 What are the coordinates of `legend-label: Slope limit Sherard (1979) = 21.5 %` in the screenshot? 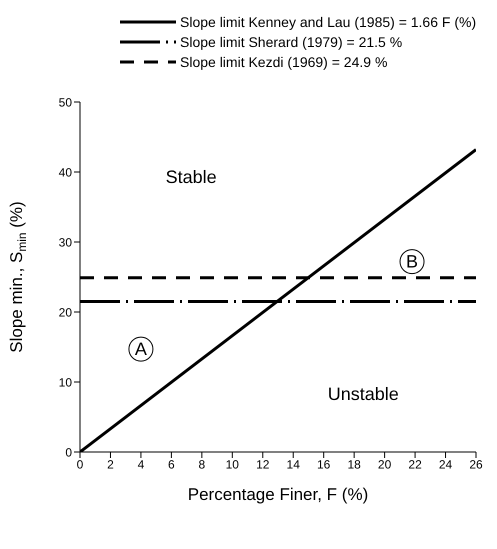 It's located at (292, 42).